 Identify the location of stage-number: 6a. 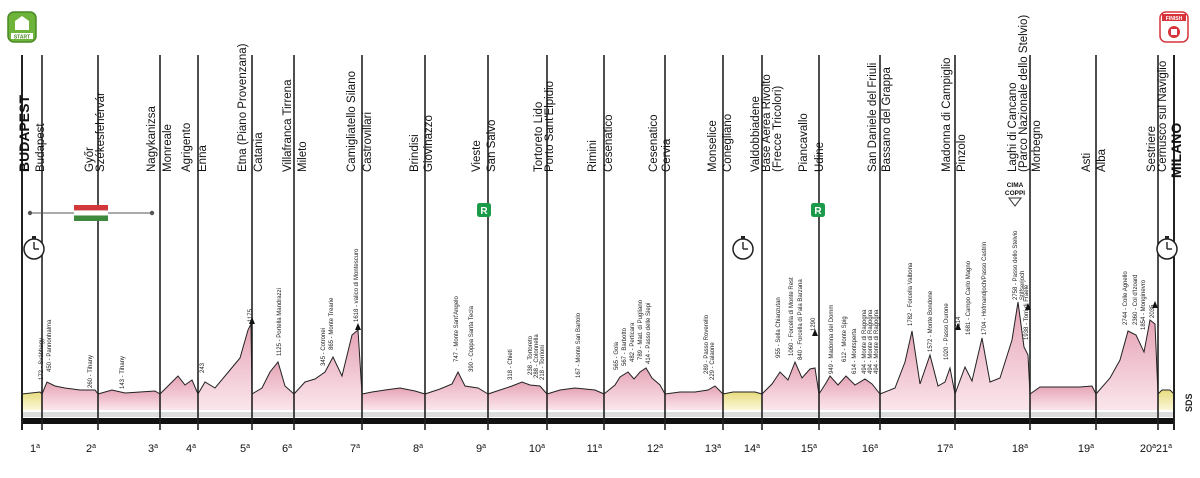
(287, 449).